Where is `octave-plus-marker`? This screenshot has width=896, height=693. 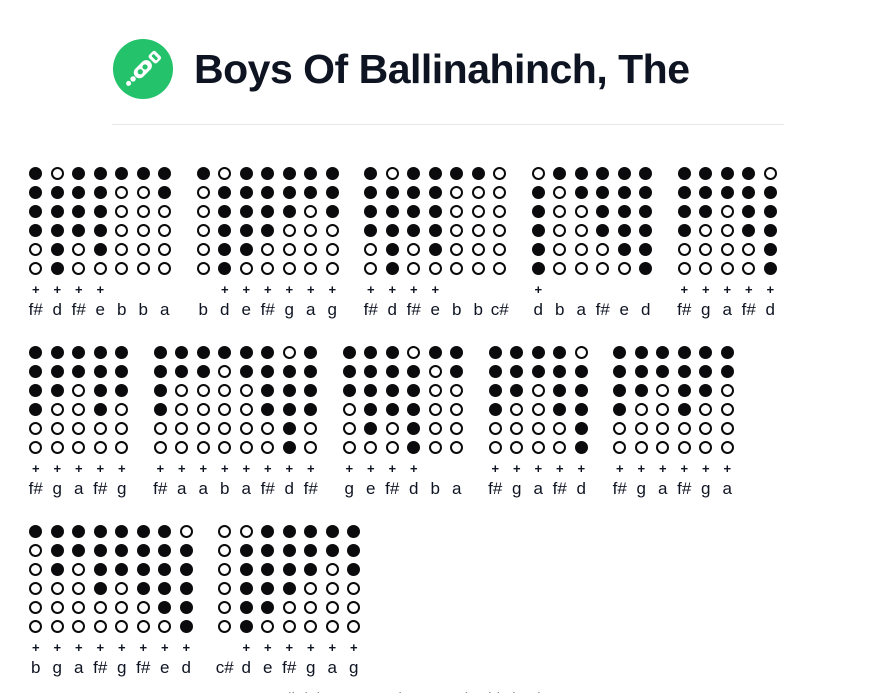 octave-plus-marker is located at coordinates (581, 289).